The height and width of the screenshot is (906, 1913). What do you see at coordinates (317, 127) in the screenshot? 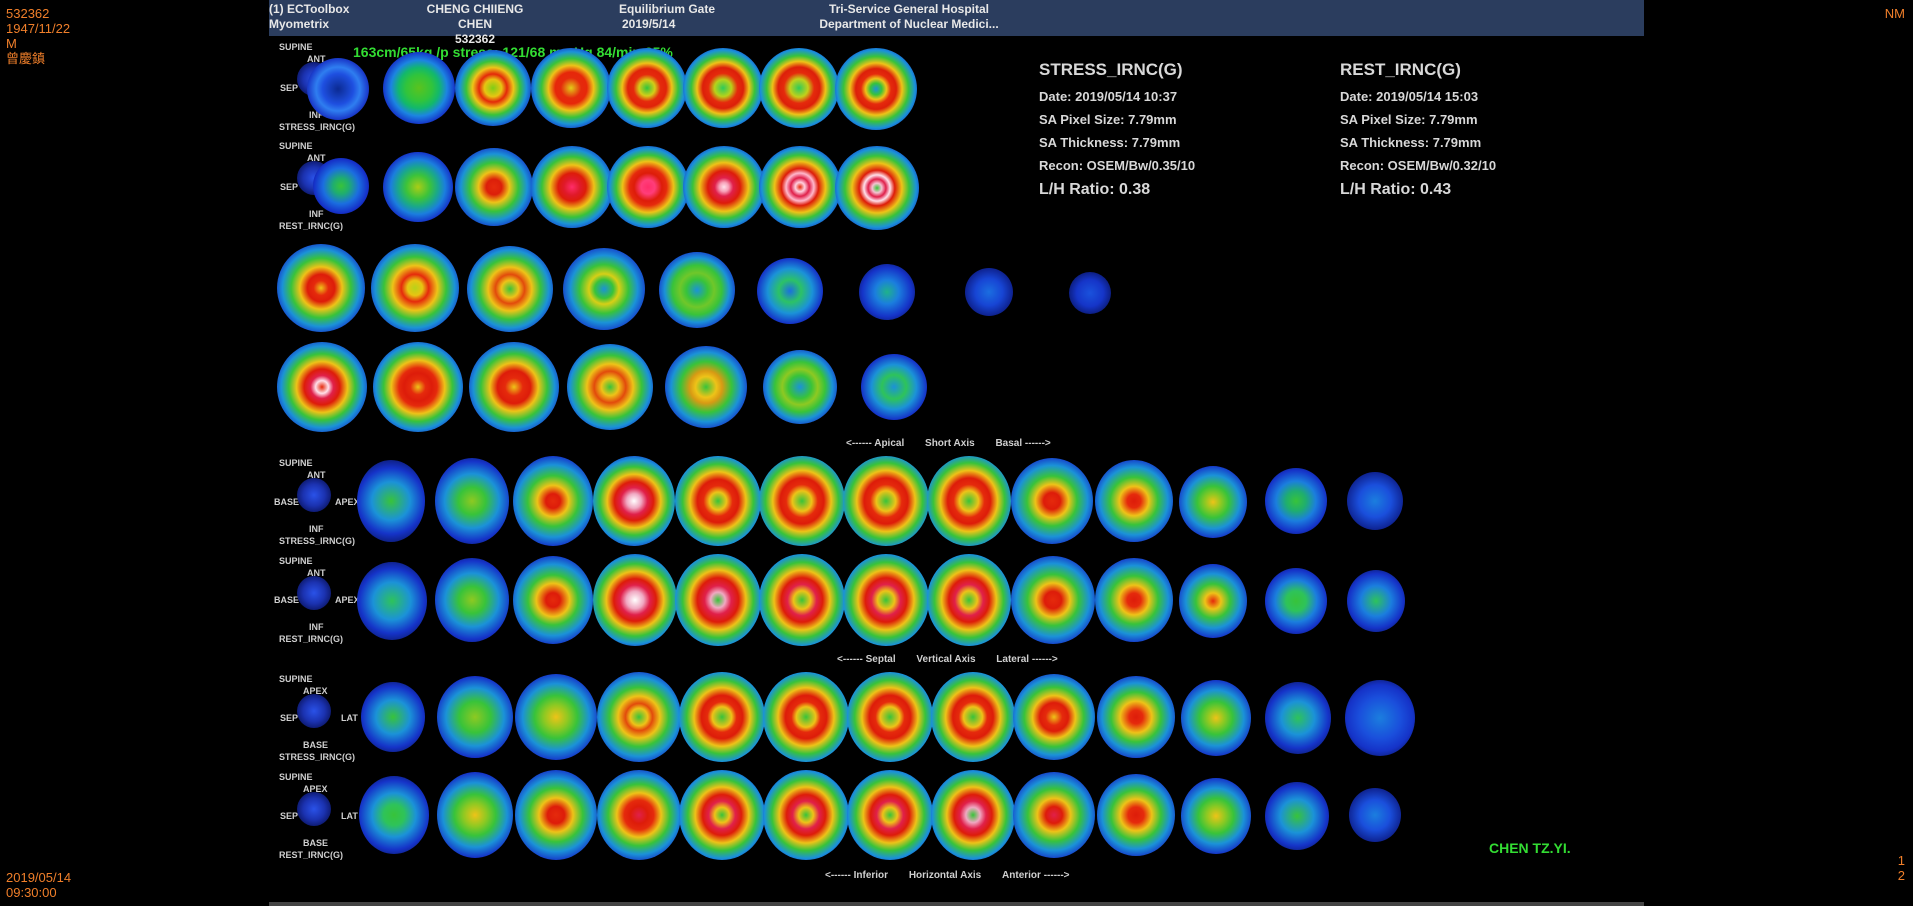
I see `orient-series: STRESS_IRNC(G)` at bounding box center [317, 127].